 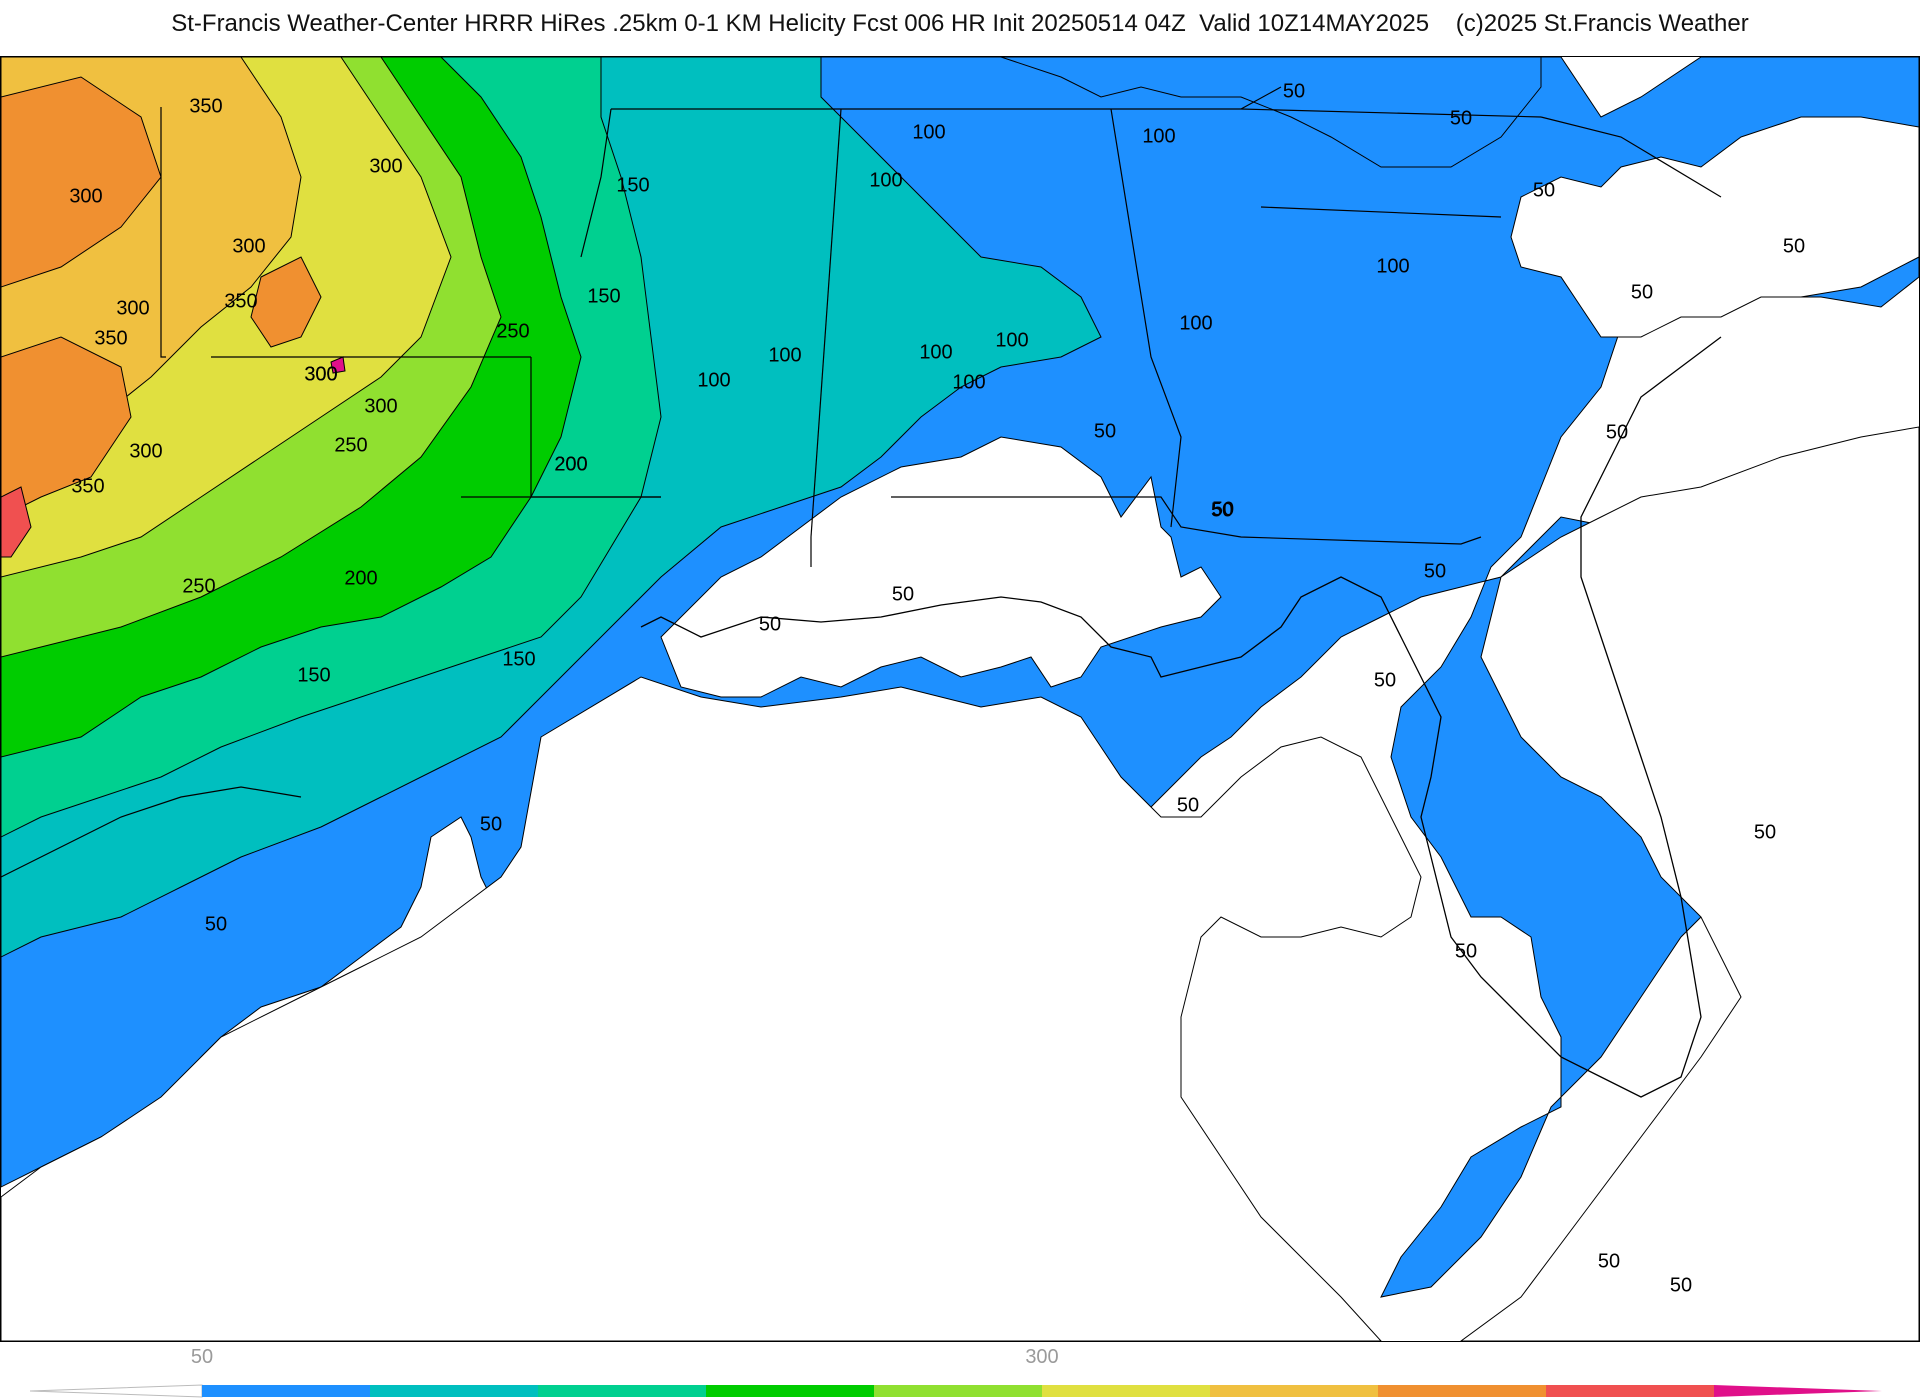 What do you see at coordinates (1042, 1357) in the screenshot?
I see `colorbar-tick-label: 300` at bounding box center [1042, 1357].